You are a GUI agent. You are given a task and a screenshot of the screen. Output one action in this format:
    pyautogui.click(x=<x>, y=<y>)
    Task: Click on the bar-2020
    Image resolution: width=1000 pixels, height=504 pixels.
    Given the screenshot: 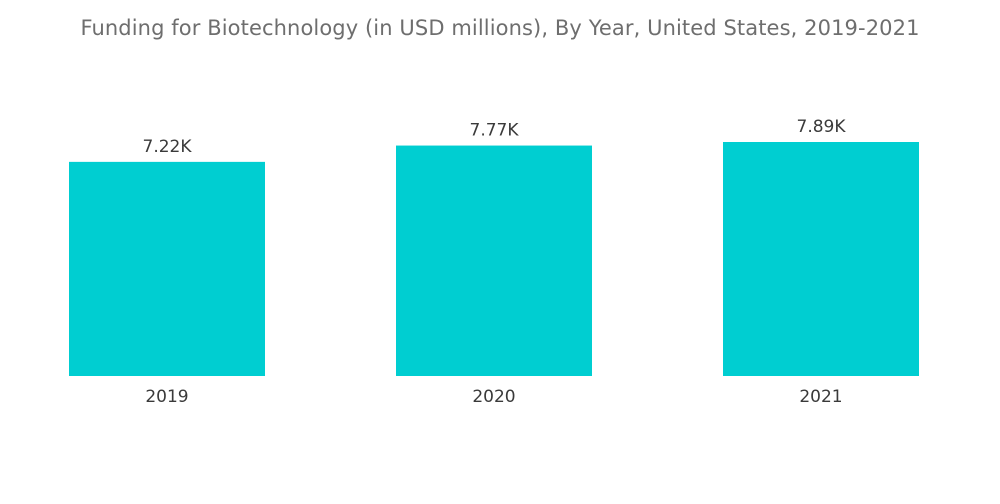 What is the action you would take?
    pyautogui.click(x=494, y=260)
    